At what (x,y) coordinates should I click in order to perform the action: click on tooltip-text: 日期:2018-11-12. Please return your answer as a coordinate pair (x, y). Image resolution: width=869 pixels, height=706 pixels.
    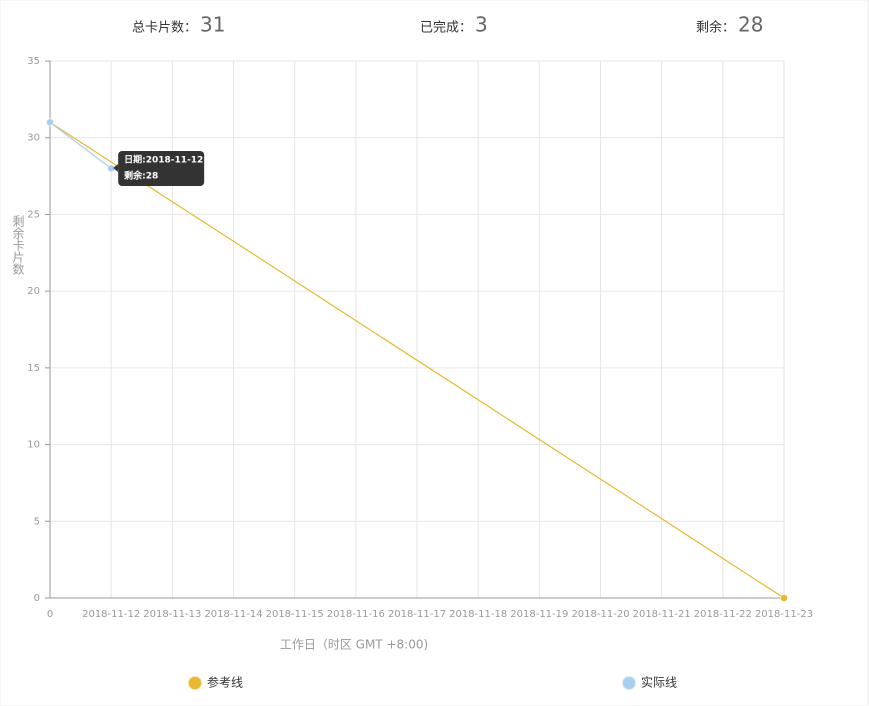
    Looking at the image, I should click on (163, 160).